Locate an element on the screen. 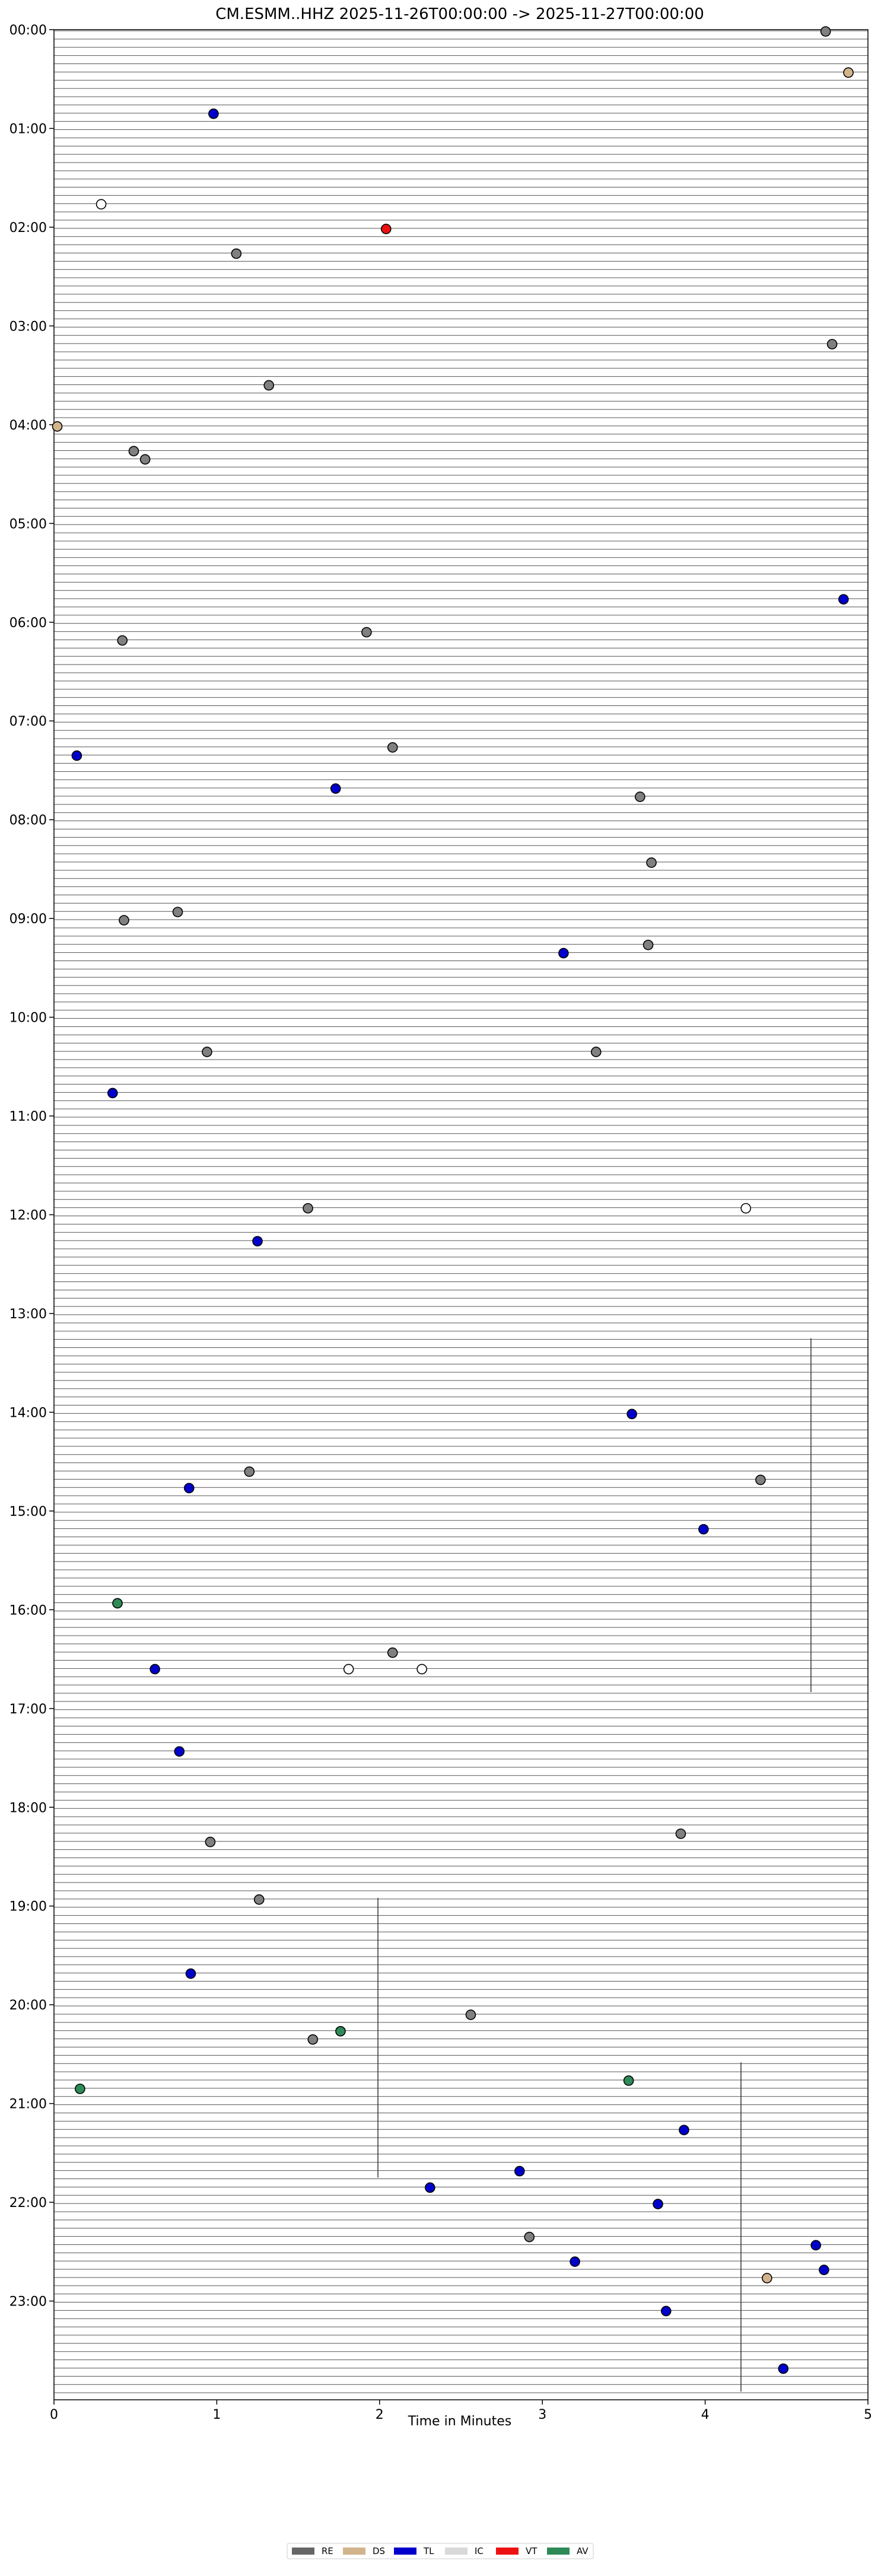 Image resolution: width=881 pixels, height=2576 pixels. y-tick-label: 03:00 is located at coordinates (28, 326).